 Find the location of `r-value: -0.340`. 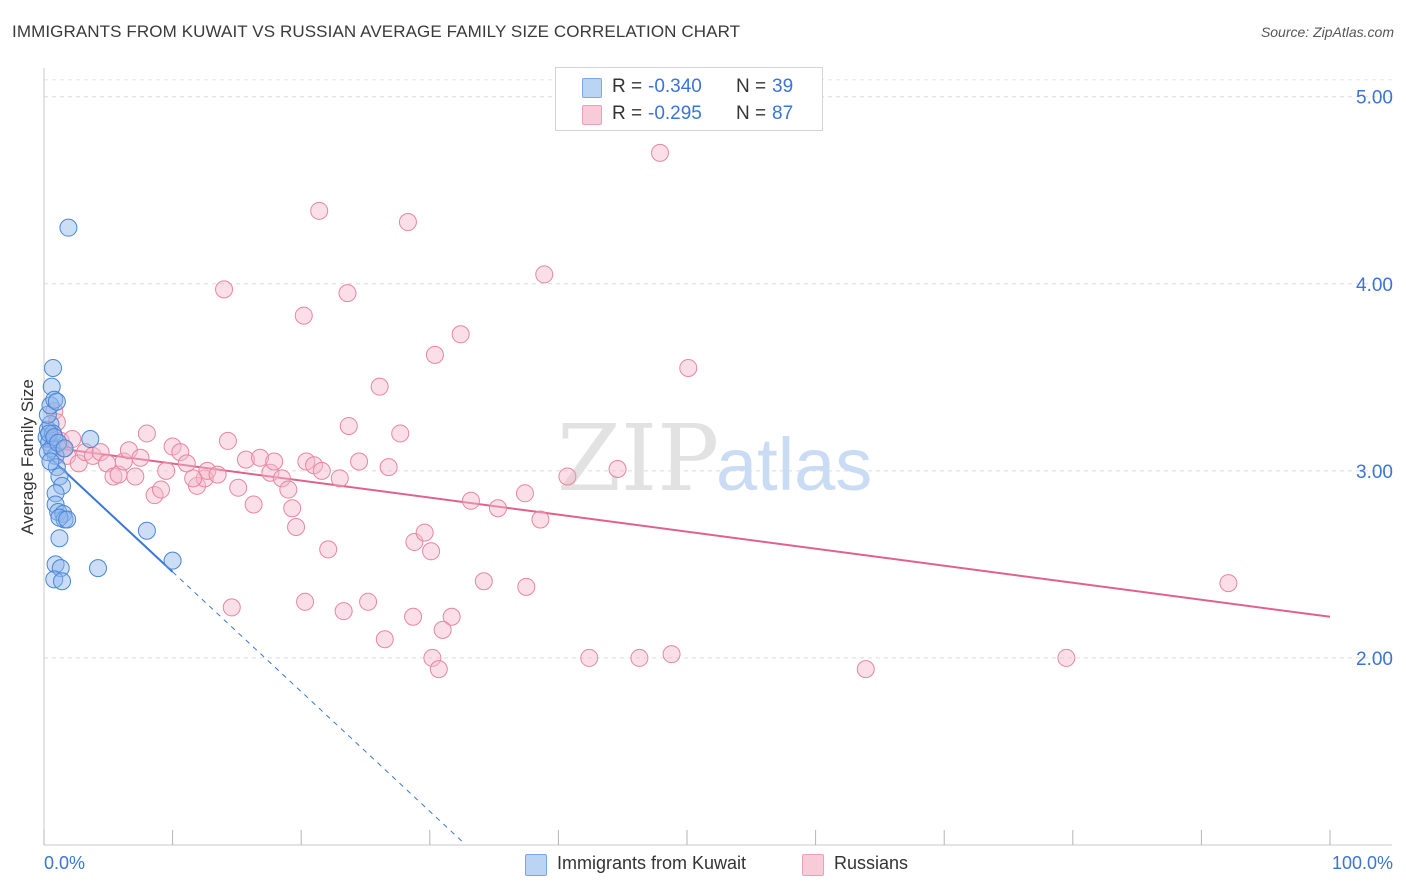

r-value: -0.340 is located at coordinates (675, 86).